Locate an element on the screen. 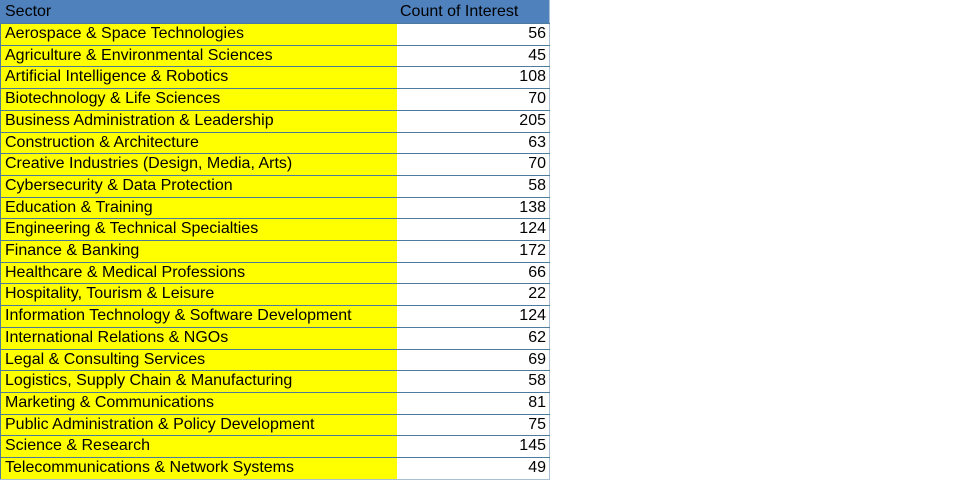 The image size is (979, 499). count-cell: 138 is located at coordinates (473, 208).